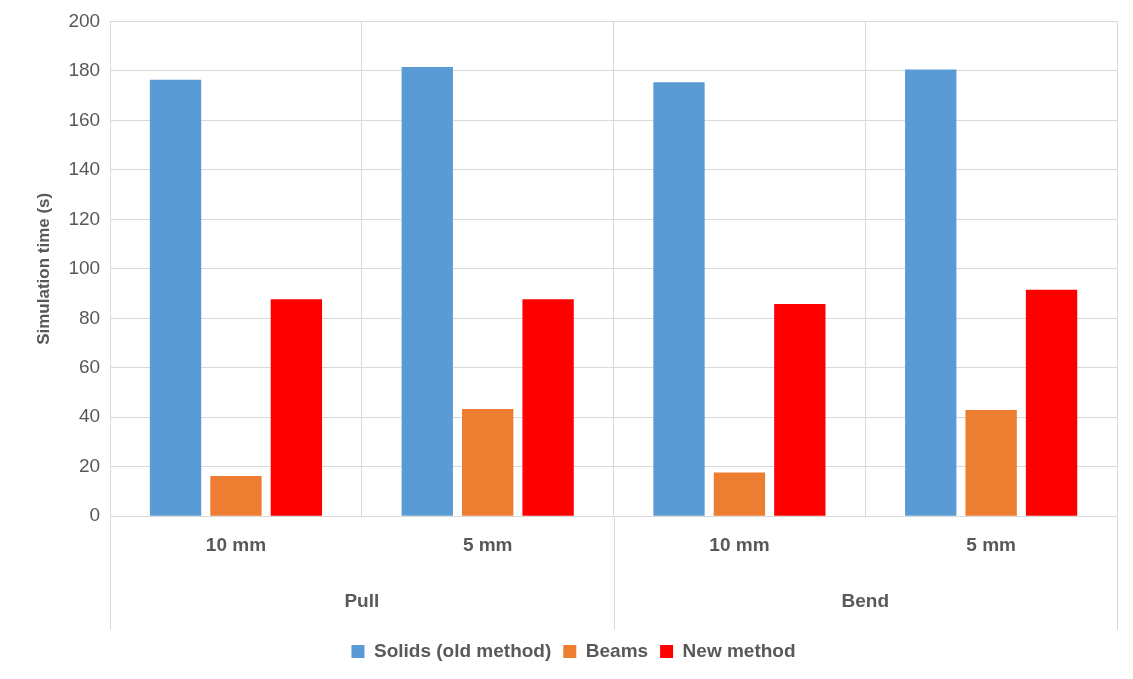 This screenshot has height=679, width=1133. Describe the element at coordinates (89, 317) in the screenshot. I see `y-tick-label: 80` at that location.